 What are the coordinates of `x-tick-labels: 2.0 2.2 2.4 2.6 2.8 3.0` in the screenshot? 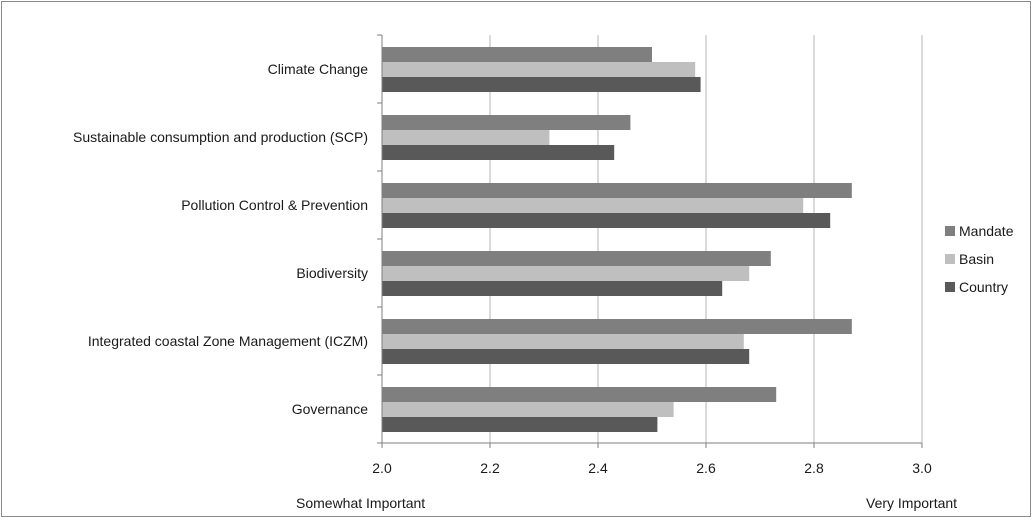 It's located at (652, 468).